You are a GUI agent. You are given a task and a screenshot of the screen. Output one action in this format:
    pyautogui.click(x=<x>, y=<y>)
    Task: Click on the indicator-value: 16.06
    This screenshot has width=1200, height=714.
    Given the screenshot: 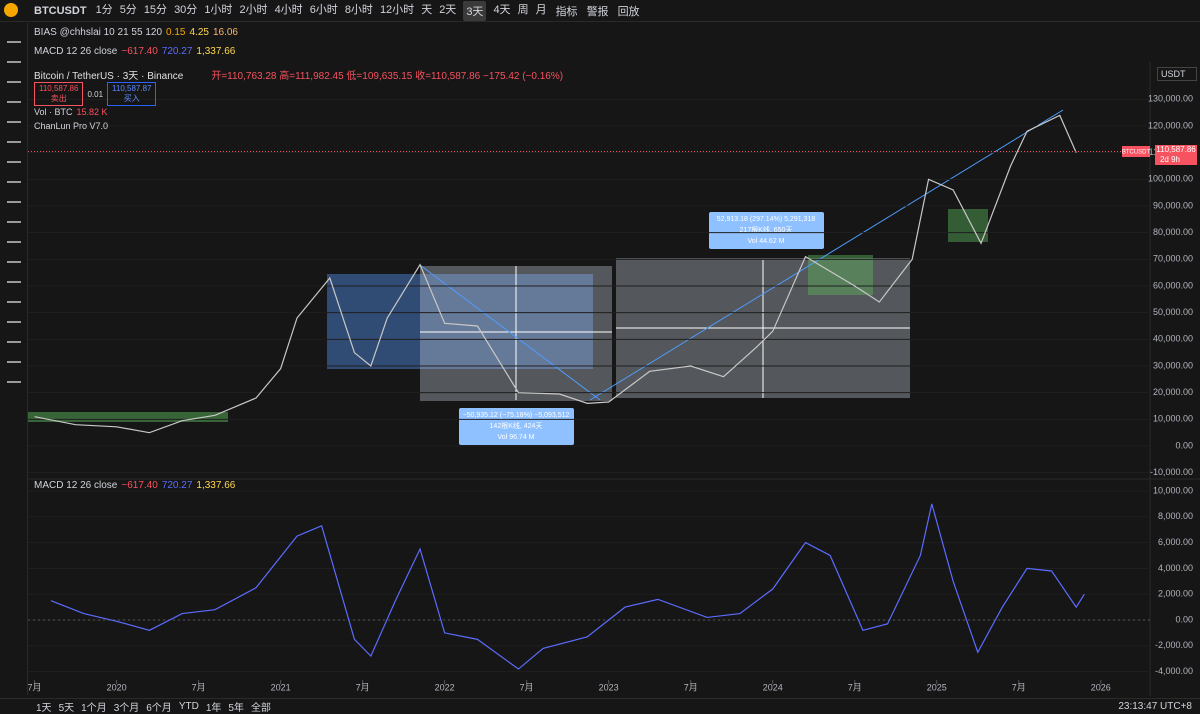 What is the action you would take?
    pyautogui.click(x=225, y=32)
    